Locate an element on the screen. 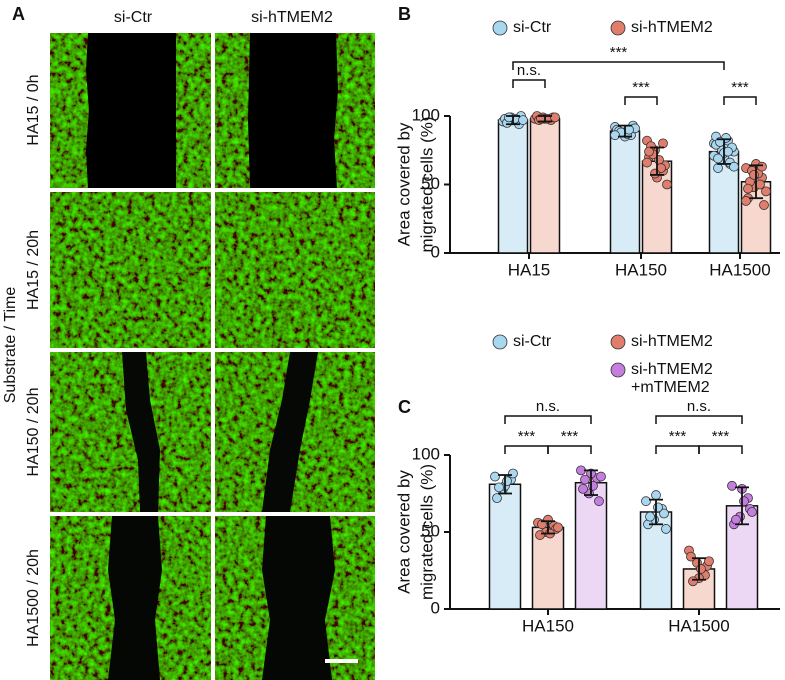 The height and width of the screenshot is (680, 785). y-tick-label: 0 is located at coordinates (435, 607).